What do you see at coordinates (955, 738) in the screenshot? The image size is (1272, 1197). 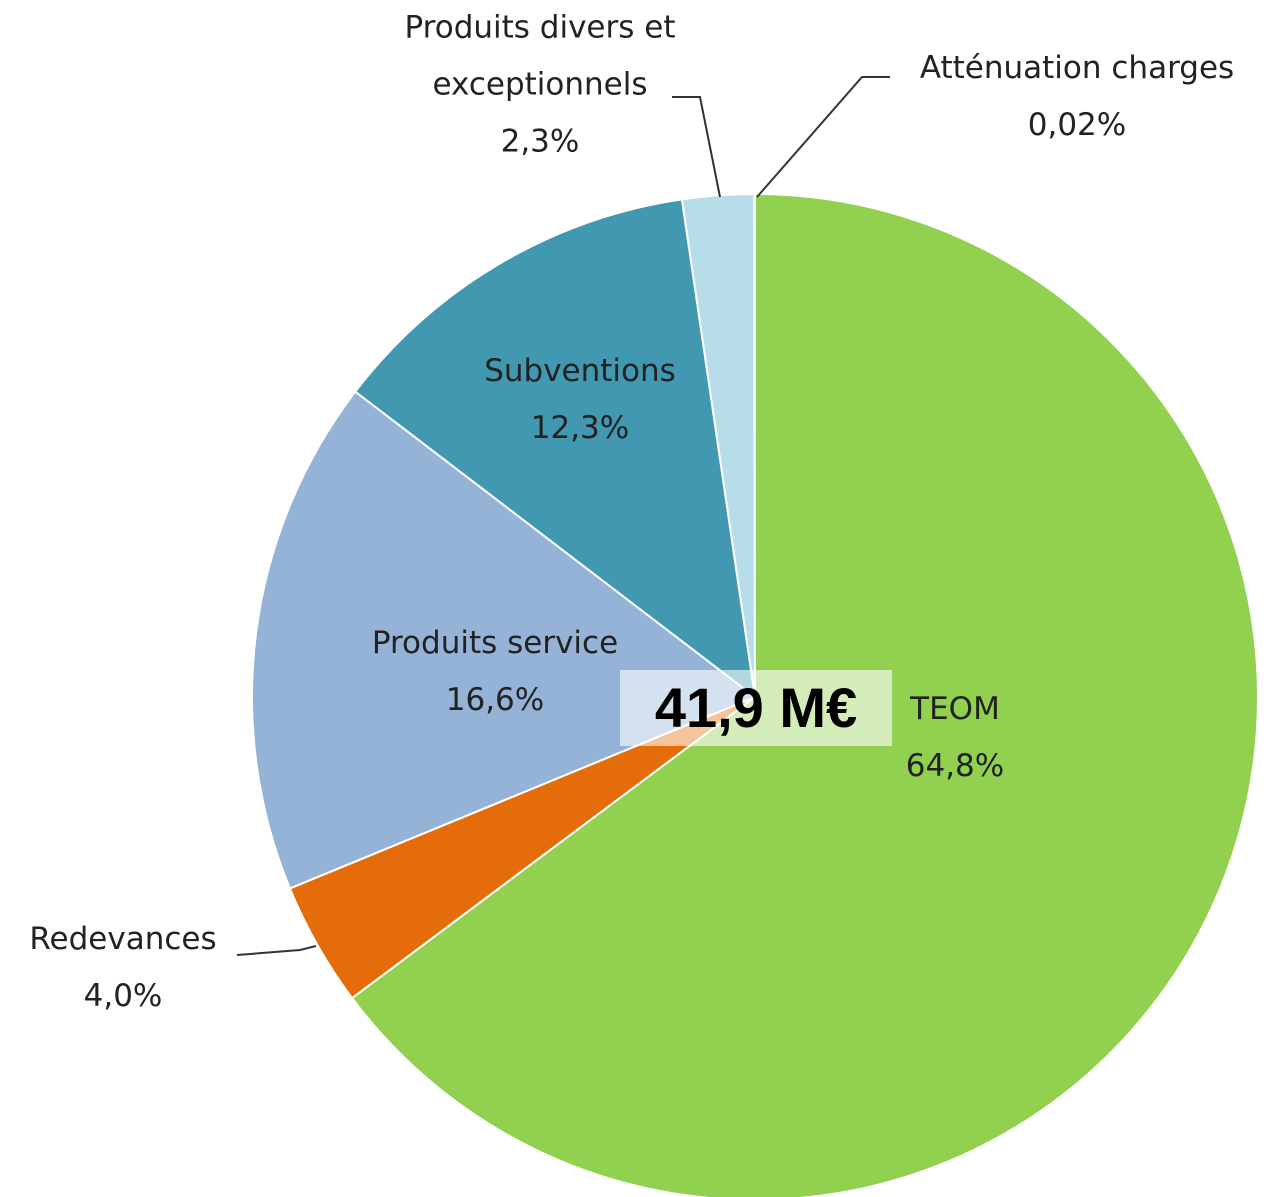 I see `slice-label: TEOM 64,8%` at bounding box center [955, 738].